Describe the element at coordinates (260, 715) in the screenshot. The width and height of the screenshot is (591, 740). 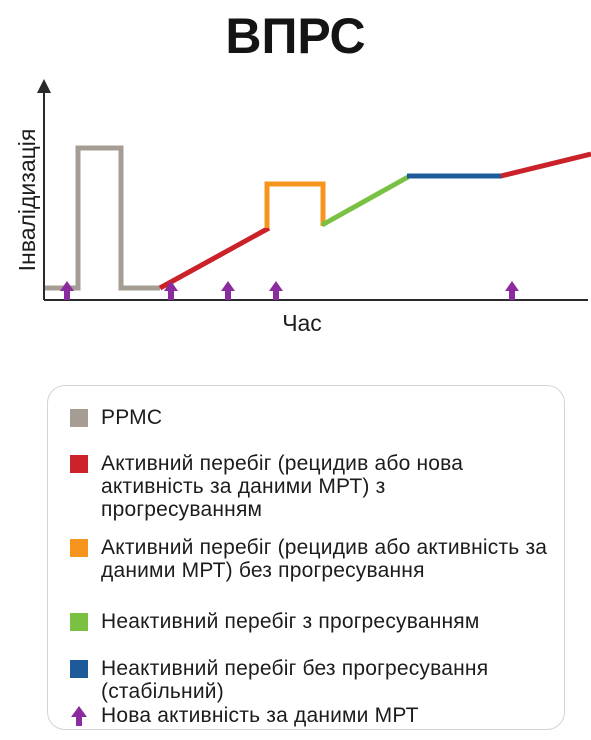
I see `legend-label: Нова активність за даними МРТ` at that location.